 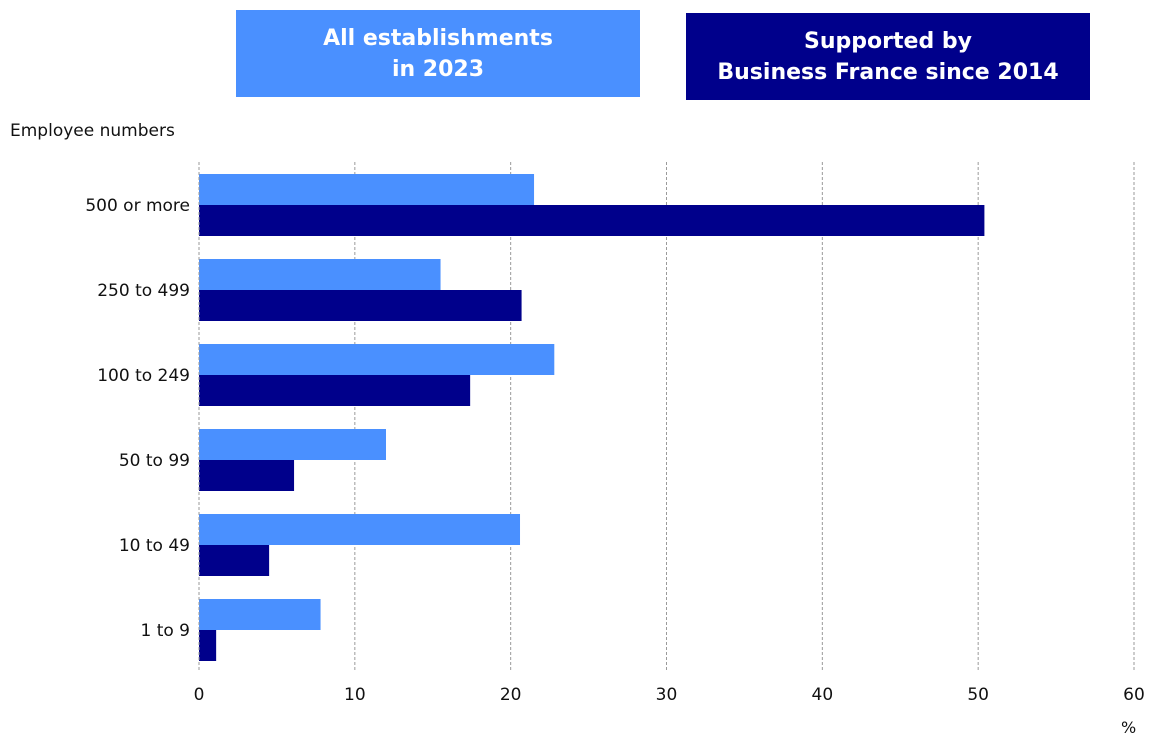 What do you see at coordinates (438, 53) in the screenshot?
I see `legend-all-establishments: All establishments in 2023` at bounding box center [438, 53].